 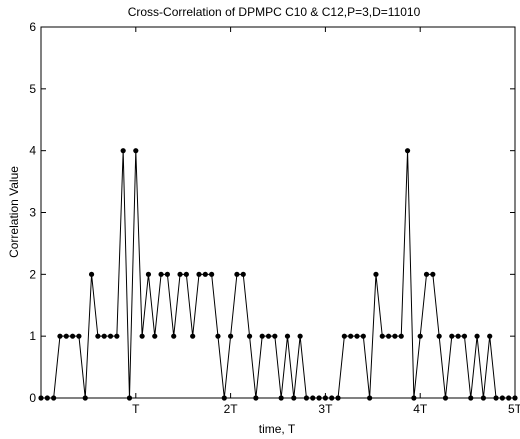 What do you see at coordinates (420, 409) in the screenshot?
I see `x-tick-label: 4T` at bounding box center [420, 409].